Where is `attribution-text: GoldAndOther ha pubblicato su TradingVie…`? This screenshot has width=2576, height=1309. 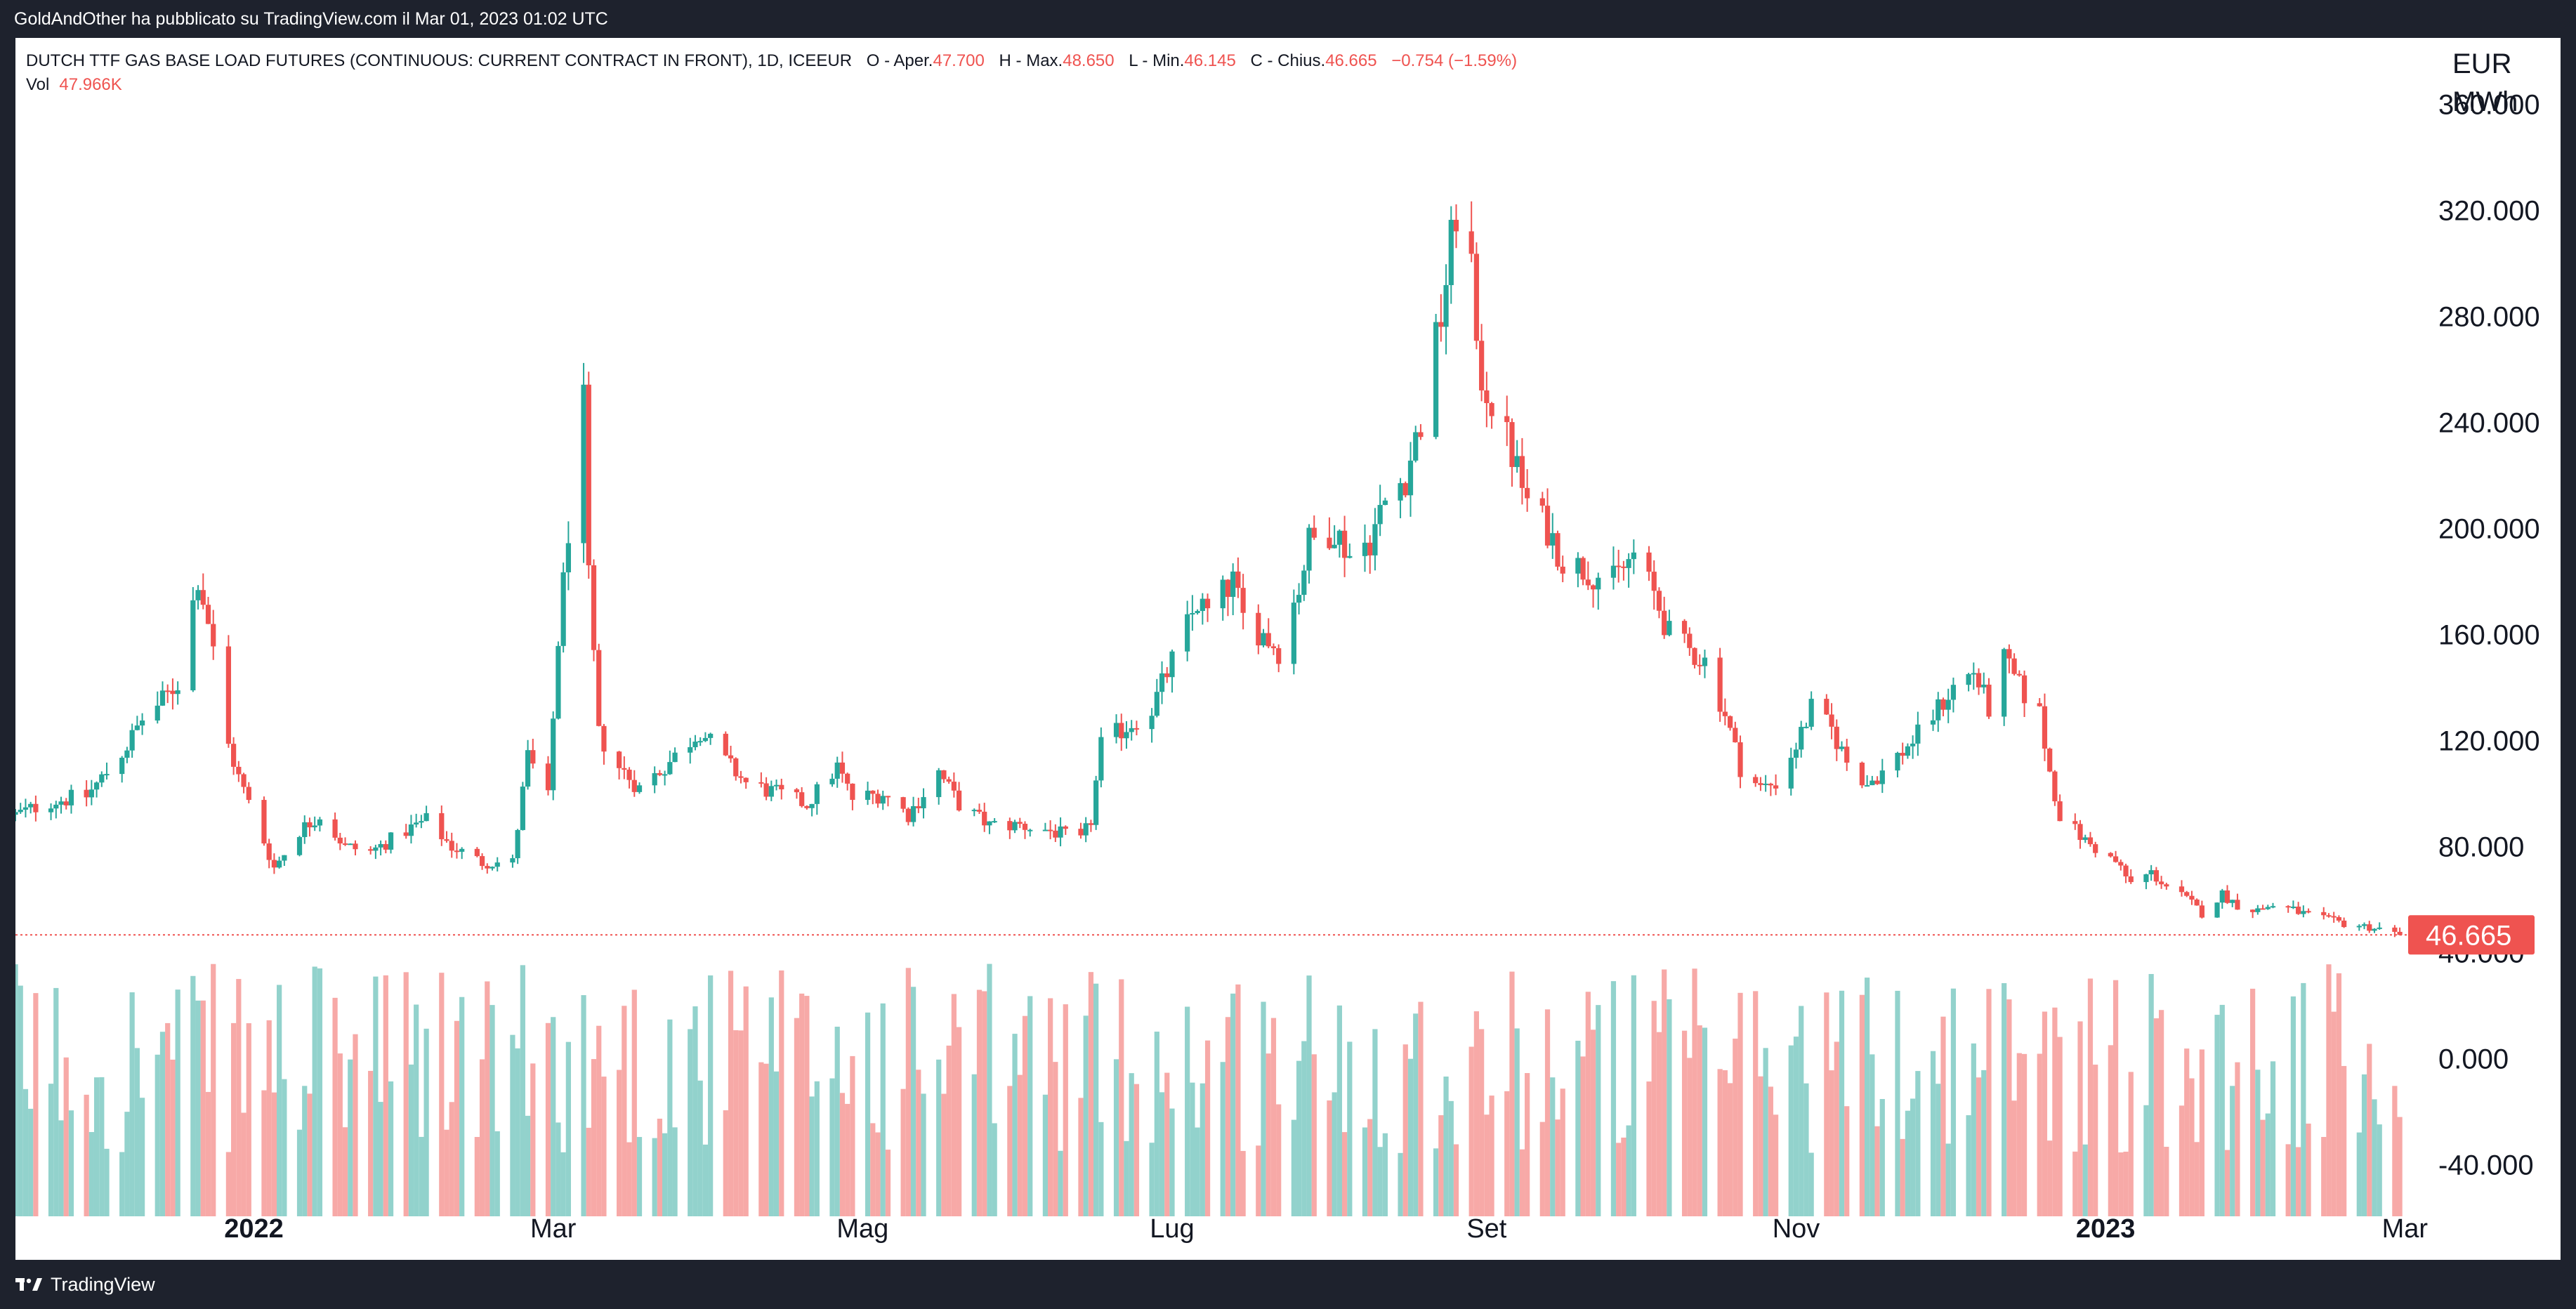
attribution-text: GoldAndOther ha pubblicato su TradingVie… is located at coordinates (311, 19).